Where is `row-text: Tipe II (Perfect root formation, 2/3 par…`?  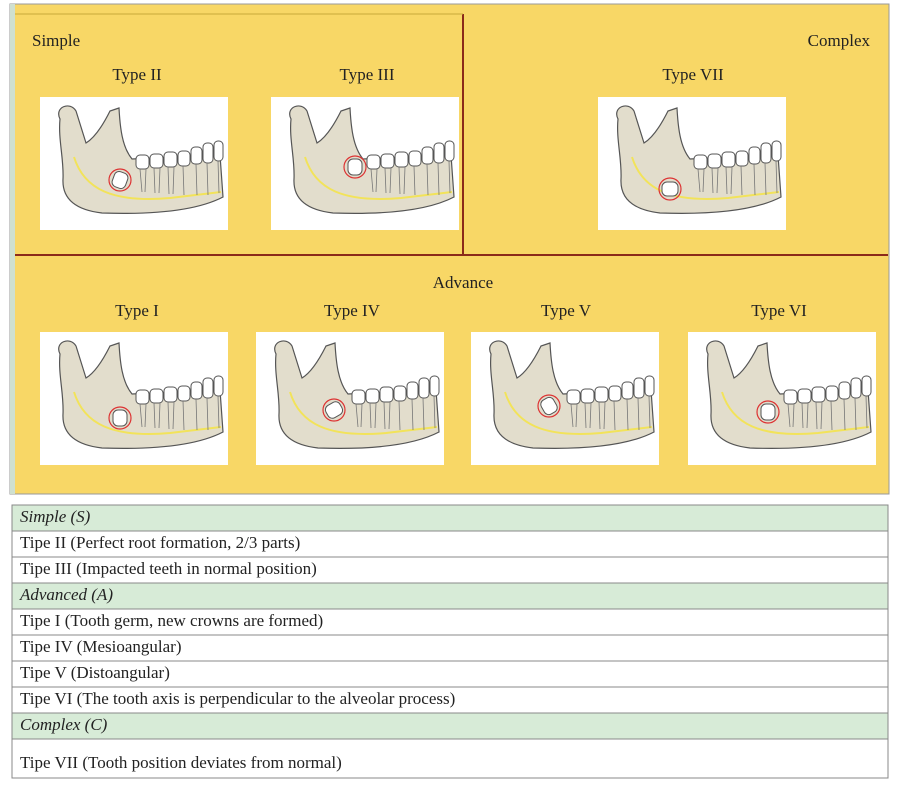 row-text: Tipe II (Perfect root formation, 2/3 par… is located at coordinates (160, 542).